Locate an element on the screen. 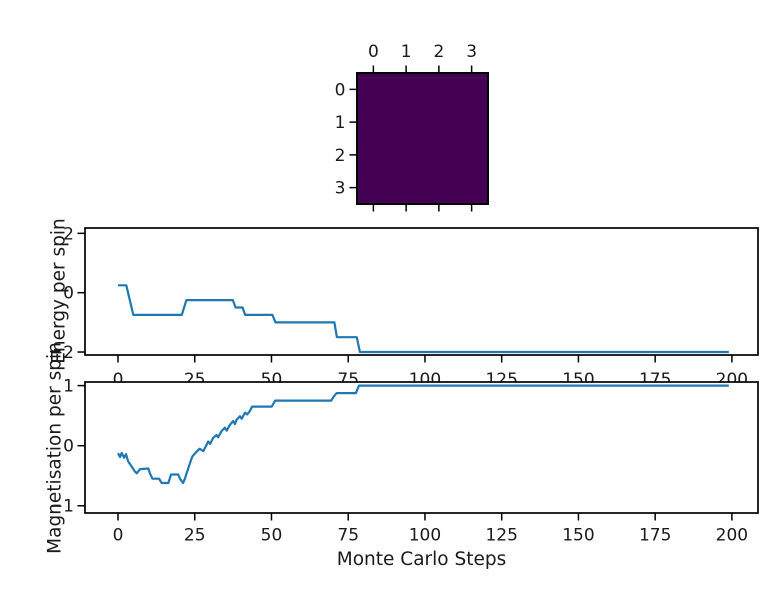 The height and width of the screenshot is (606, 782). x-axis-label: Monte Carlo Steps is located at coordinates (421, 559).